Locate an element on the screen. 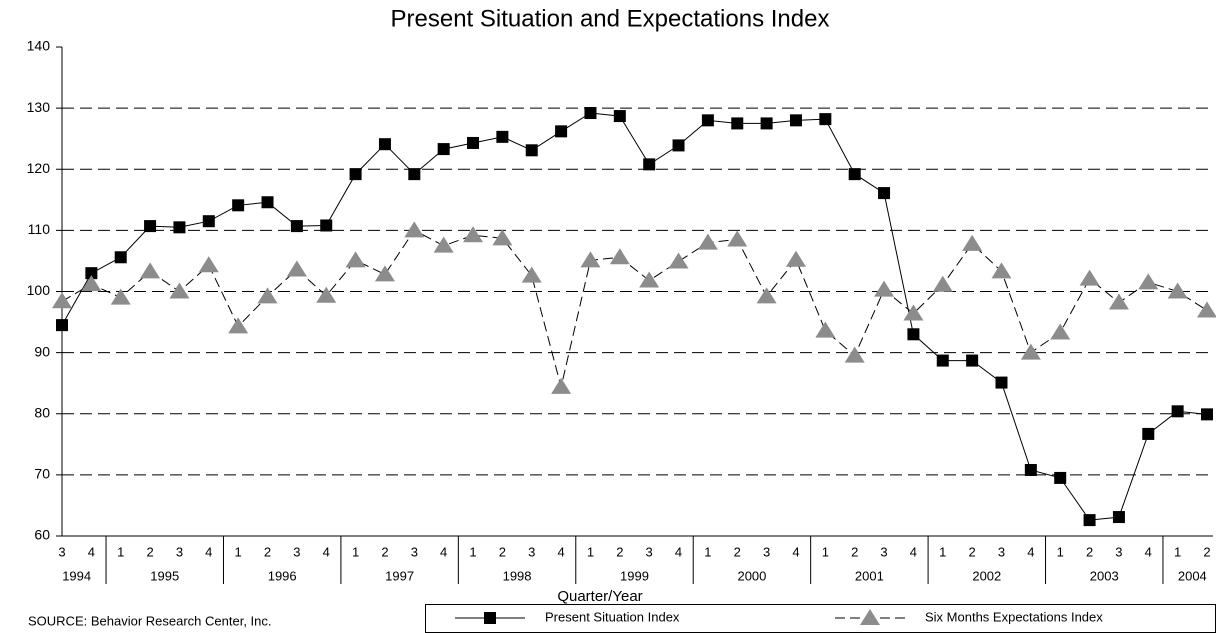 The height and width of the screenshot is (633, 1216). y-tick-label: 120 is located at coordinates (39, 168).